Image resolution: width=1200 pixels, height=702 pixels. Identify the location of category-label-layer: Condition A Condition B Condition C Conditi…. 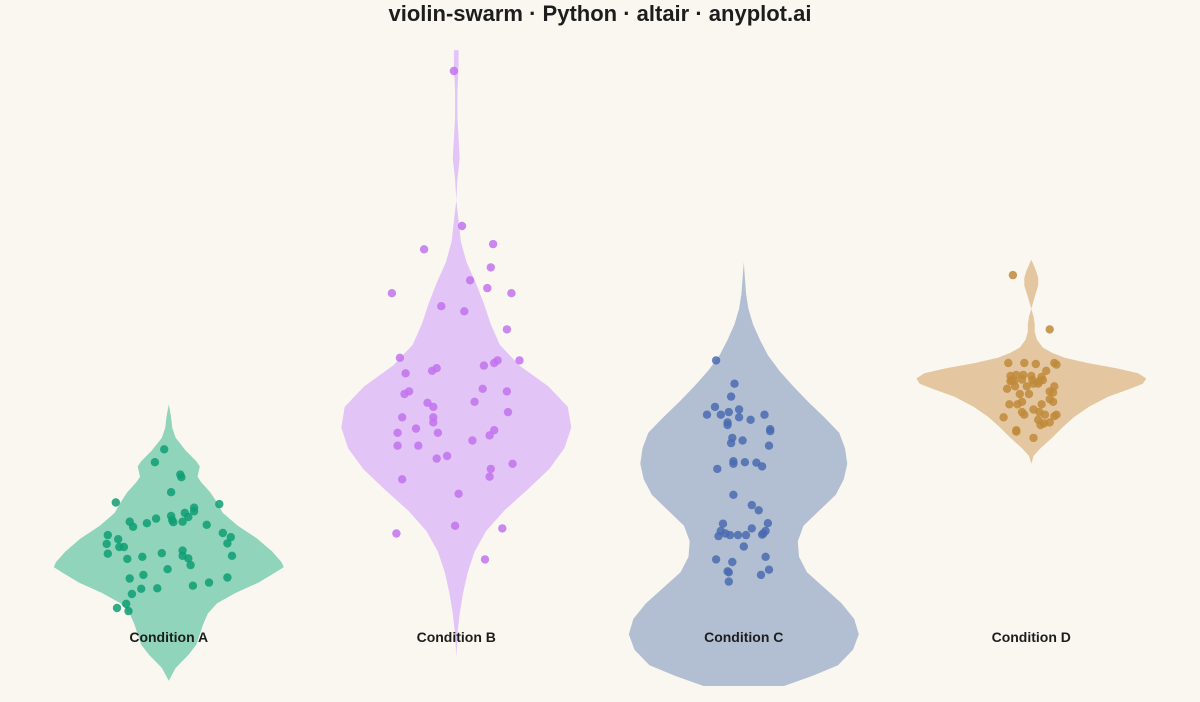
(600, 637).